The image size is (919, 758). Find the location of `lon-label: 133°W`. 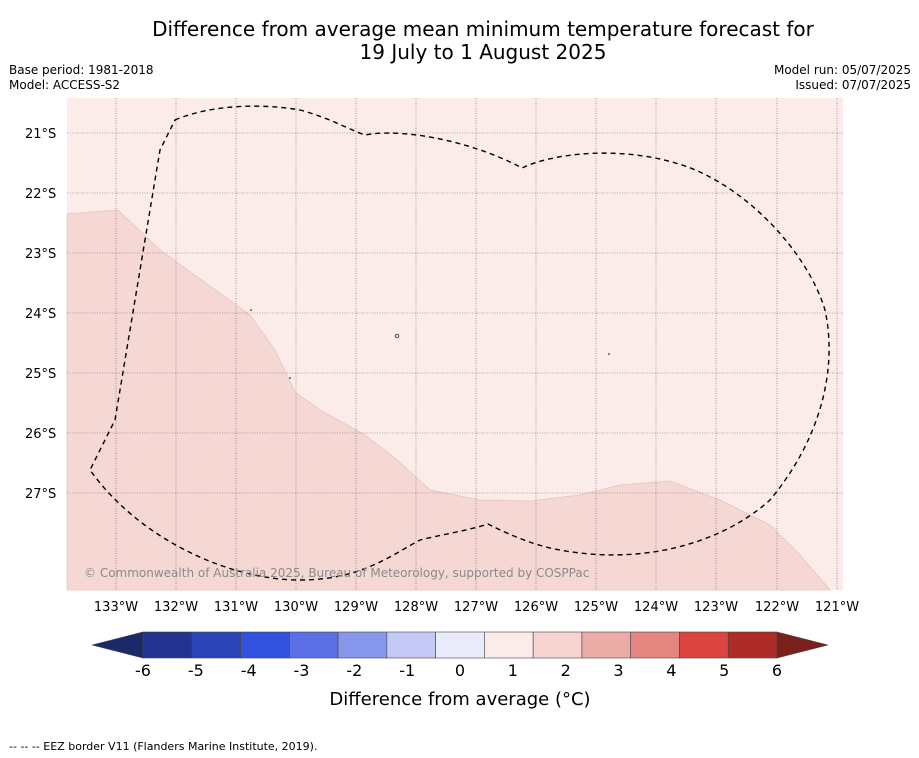

lon-label: 133°W is located at coordinates (116, 607).